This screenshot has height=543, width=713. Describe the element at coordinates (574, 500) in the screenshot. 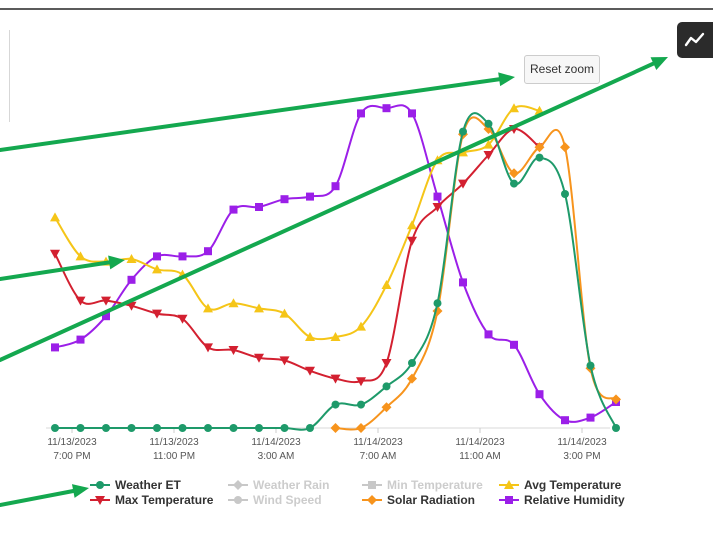

I see `legend-label: Relative Humidity` at that location.